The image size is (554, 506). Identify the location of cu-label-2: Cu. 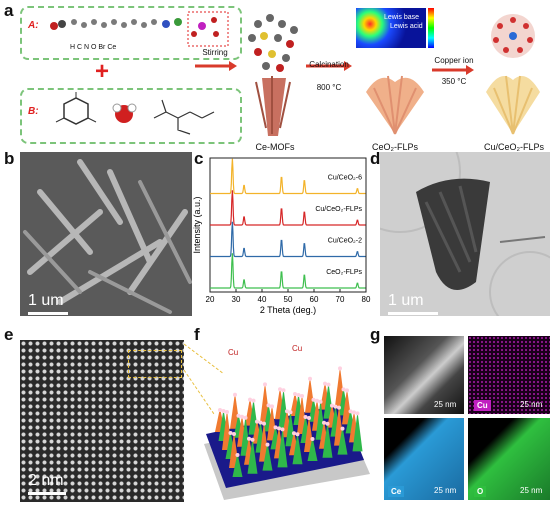
(297, 348).